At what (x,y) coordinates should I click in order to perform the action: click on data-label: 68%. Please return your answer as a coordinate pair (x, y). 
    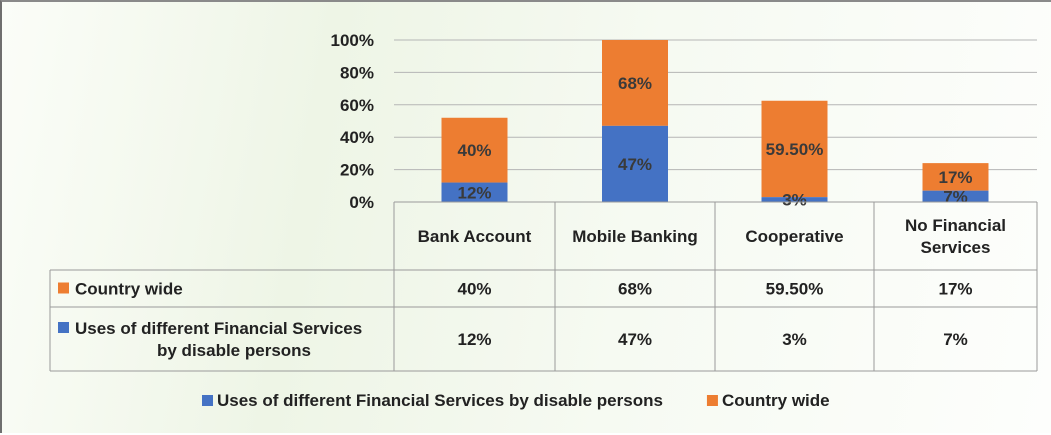
    Looking at the image, I should click on (635, 83).